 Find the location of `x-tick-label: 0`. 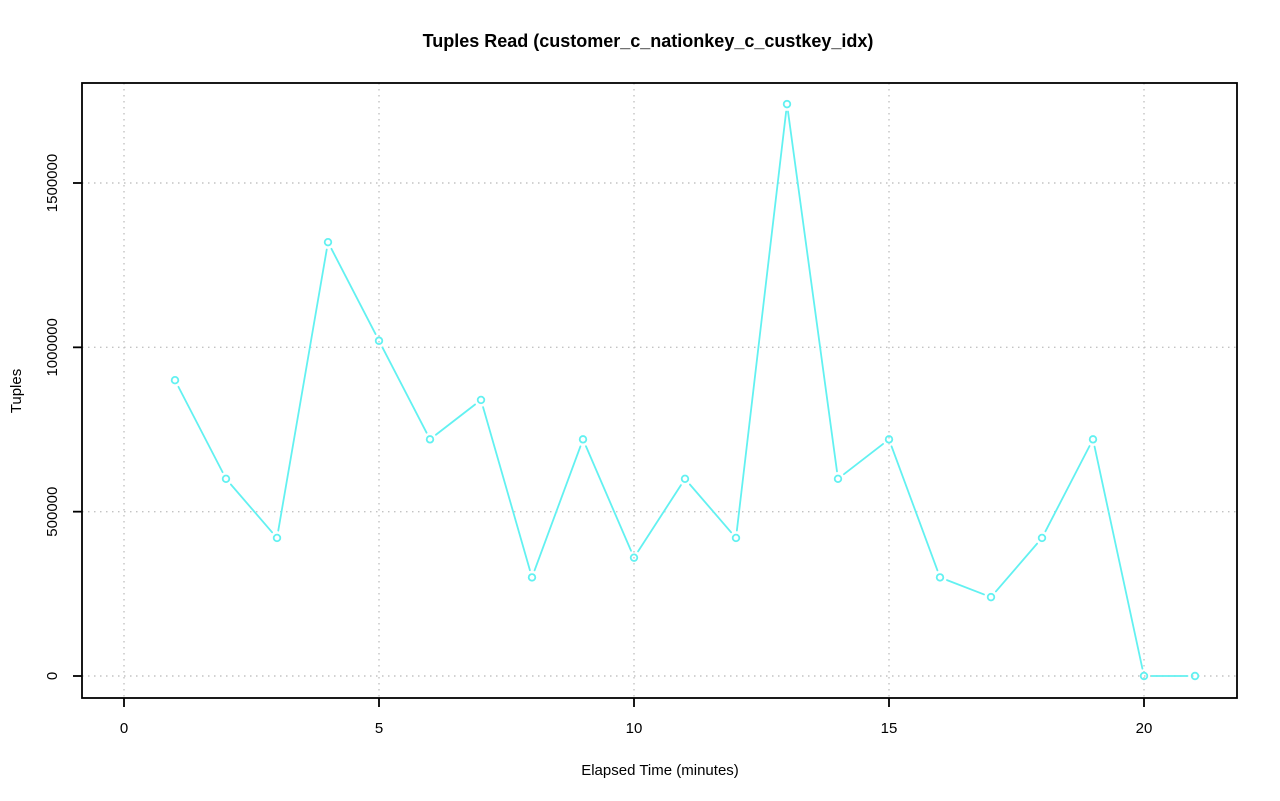

x-tick-label: 0 is located at coordinates (124, 728).